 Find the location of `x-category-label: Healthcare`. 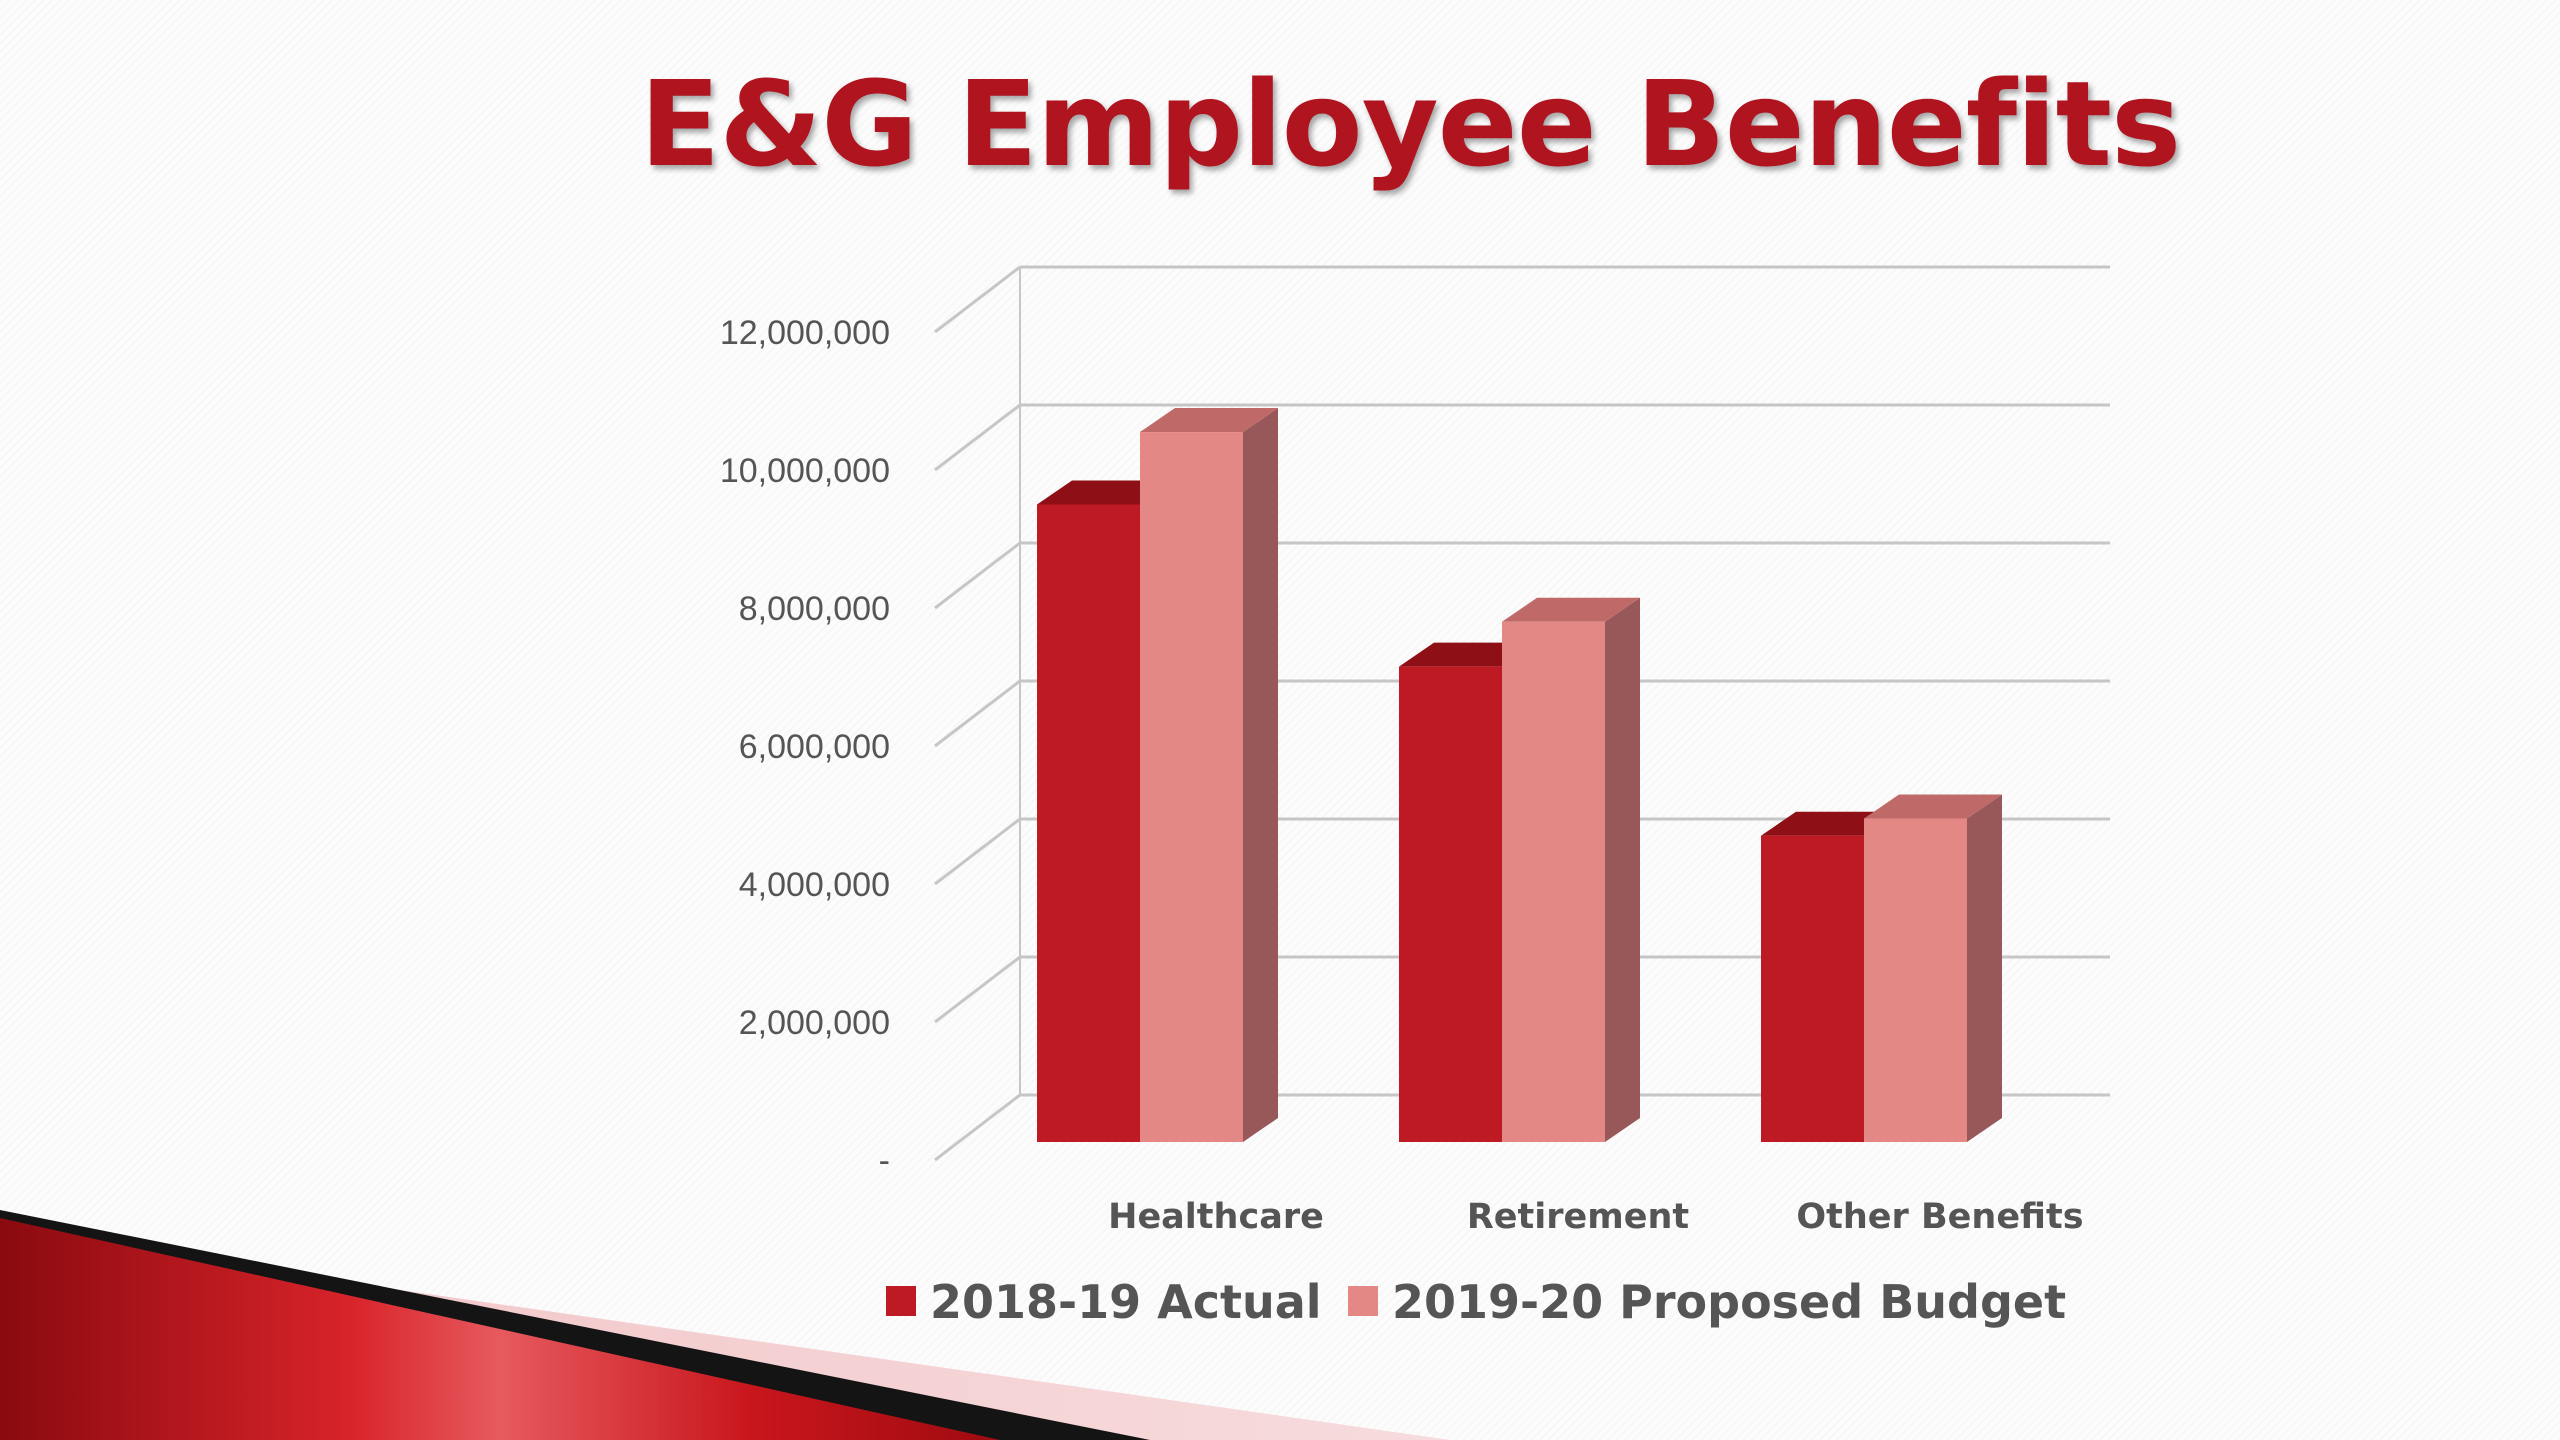

x-category-label: Healthcare is located at coordinates (1216, 1217).